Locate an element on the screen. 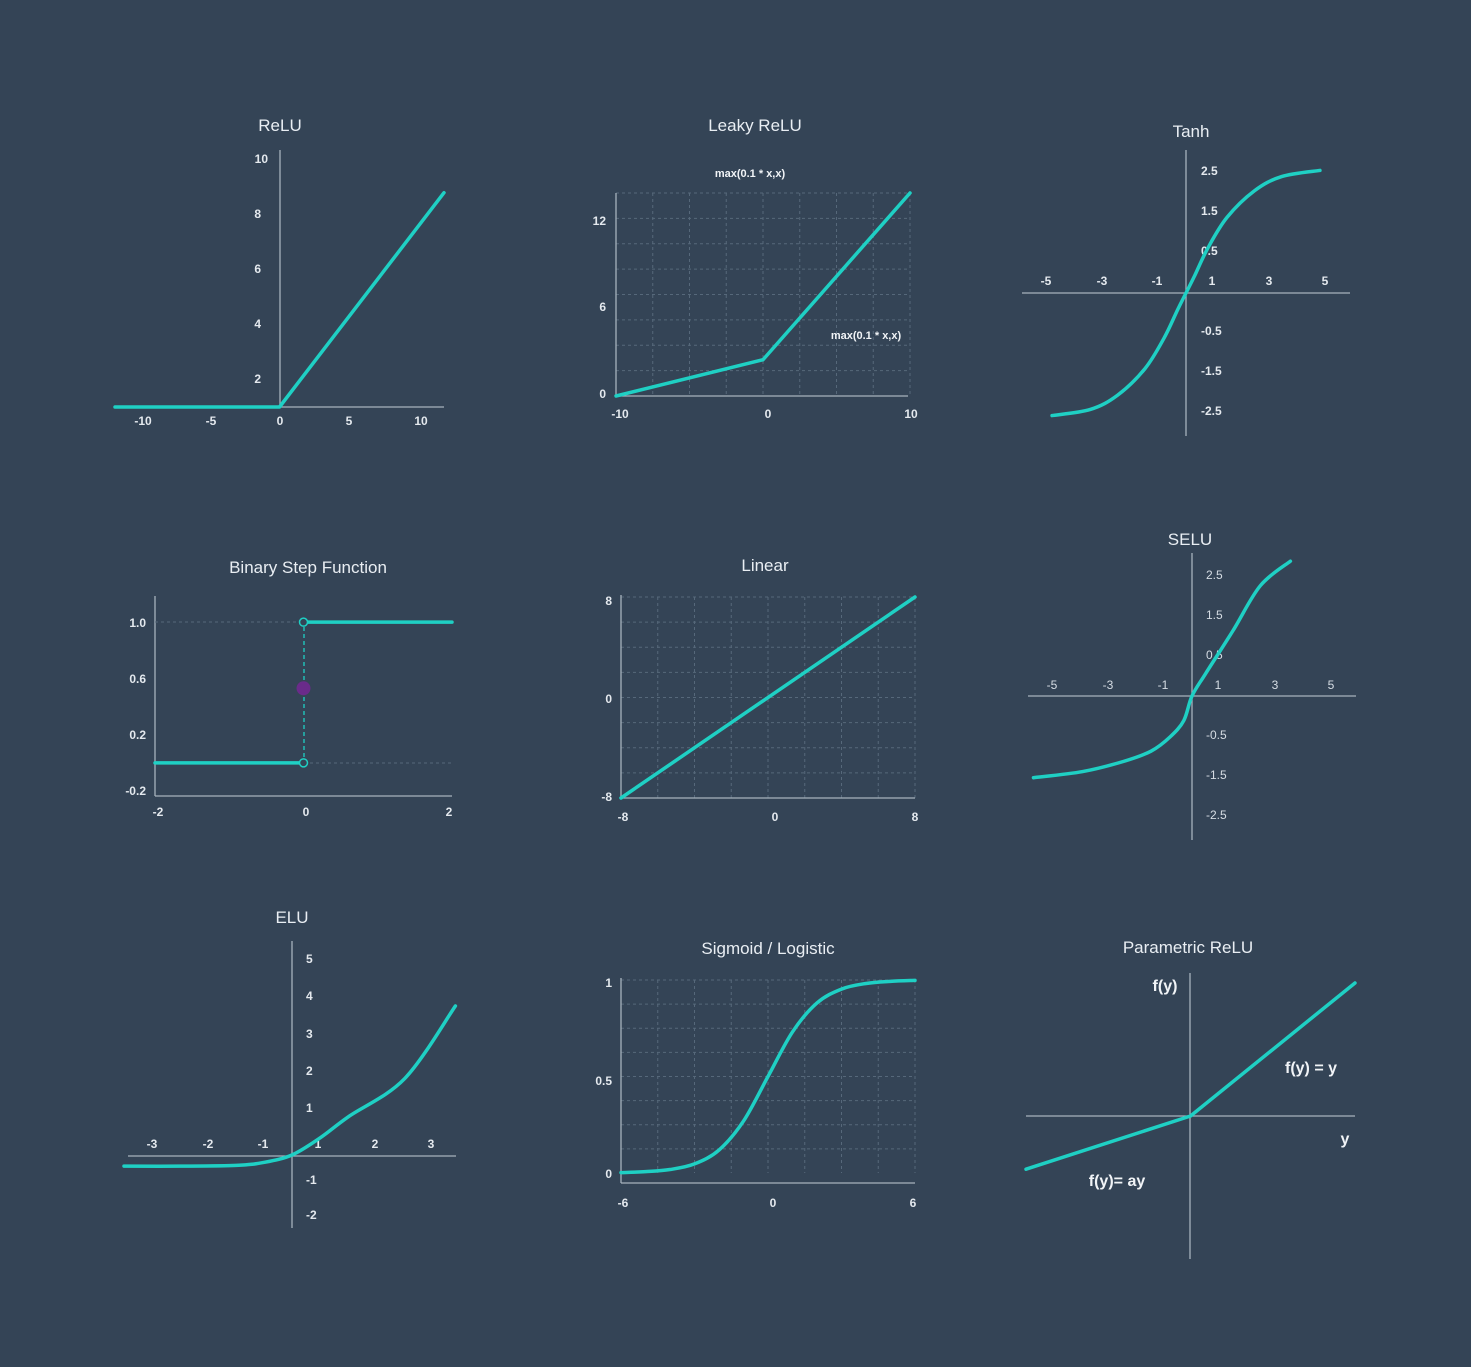  selu-xtick-label: -1 is located at coordinates (1163, 685).